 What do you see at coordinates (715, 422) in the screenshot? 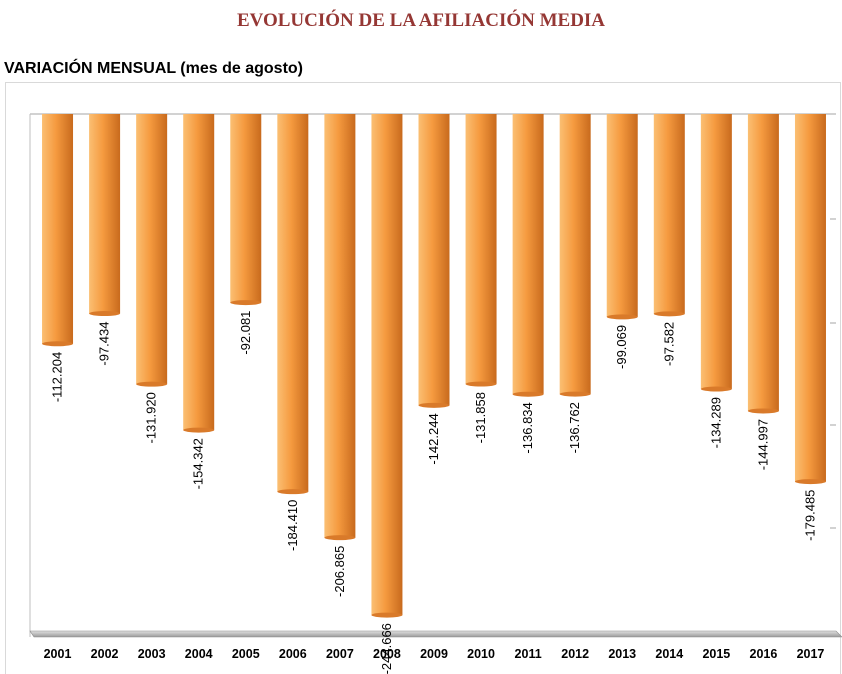
I see `value-label: -134.289` at bounding box center [715, 422].